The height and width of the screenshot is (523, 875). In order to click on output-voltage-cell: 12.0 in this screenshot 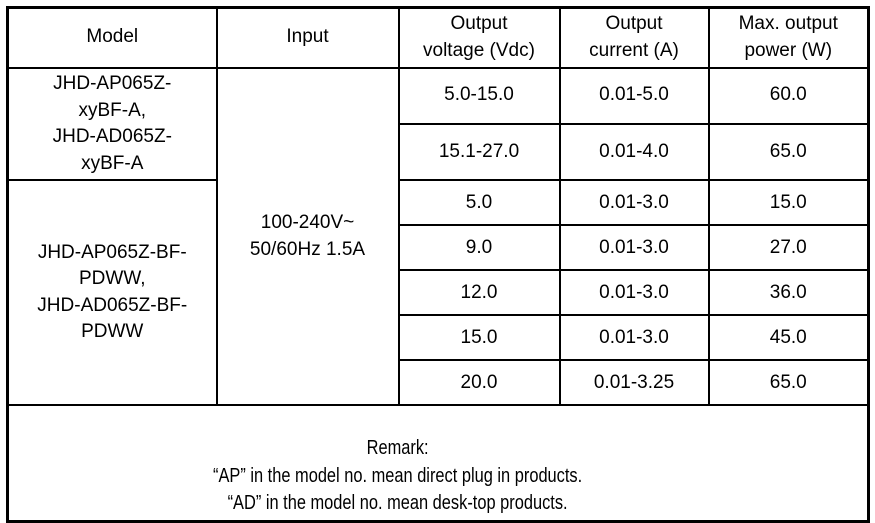, I will do `click(479, 293)`.